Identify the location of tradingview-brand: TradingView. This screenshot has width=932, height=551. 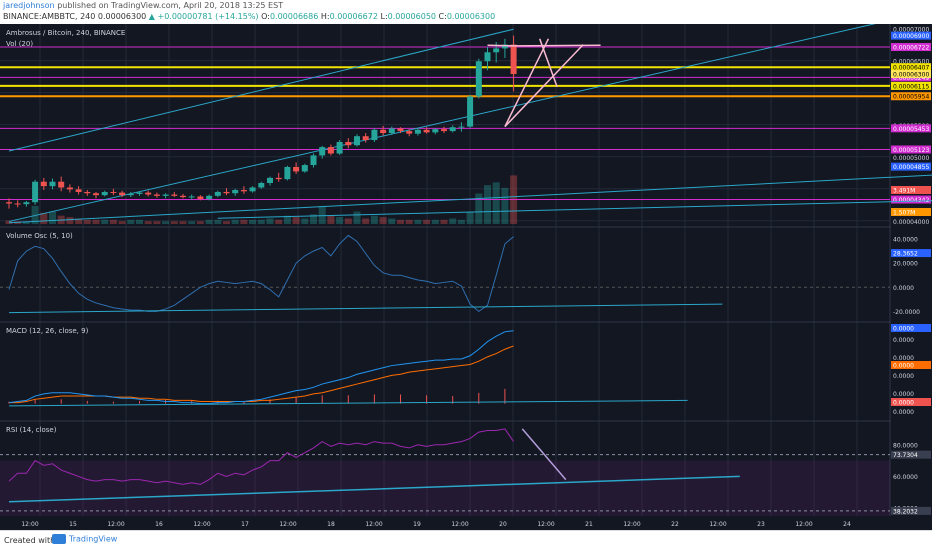
(84, 539).